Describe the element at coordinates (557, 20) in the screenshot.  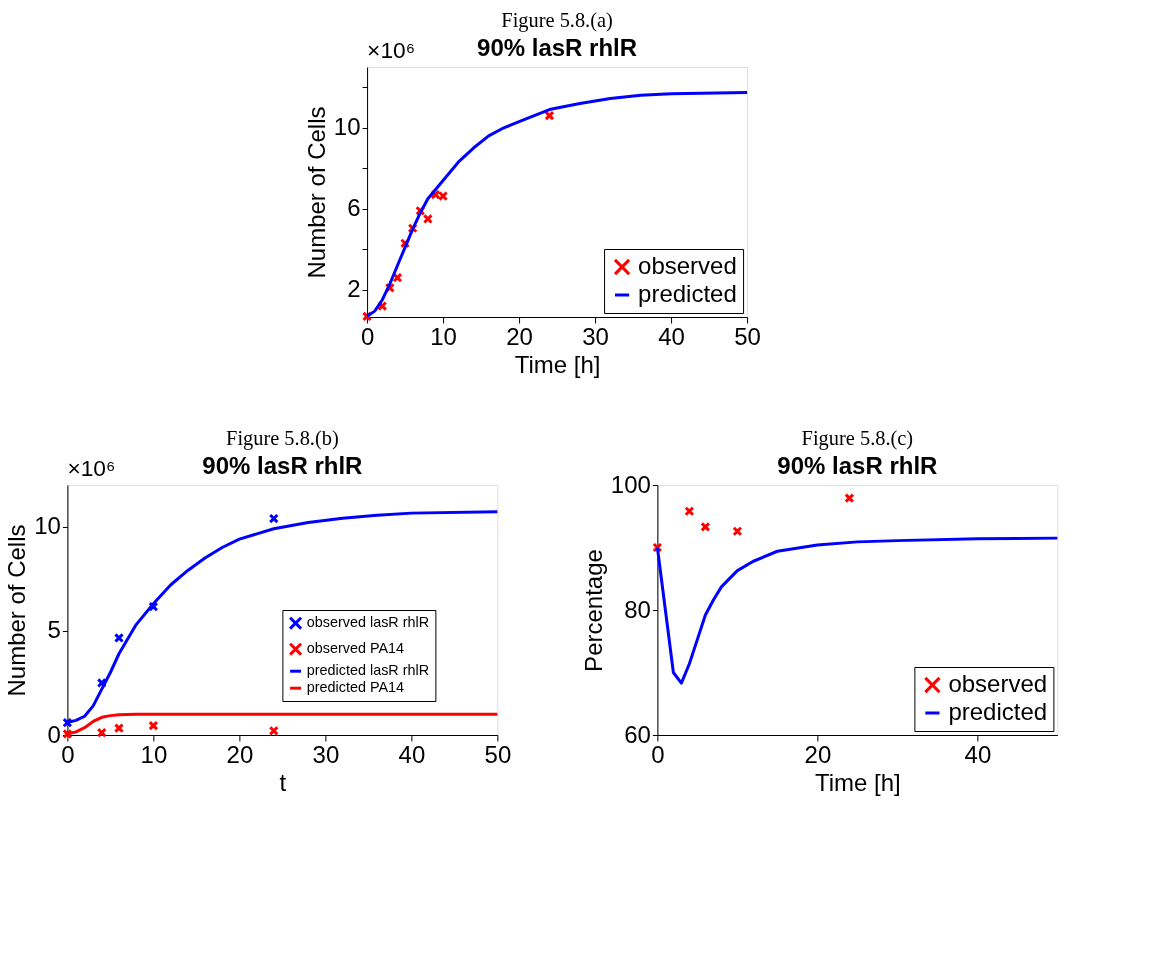
I see `caption: Figure 5.8.(a)` at that location.